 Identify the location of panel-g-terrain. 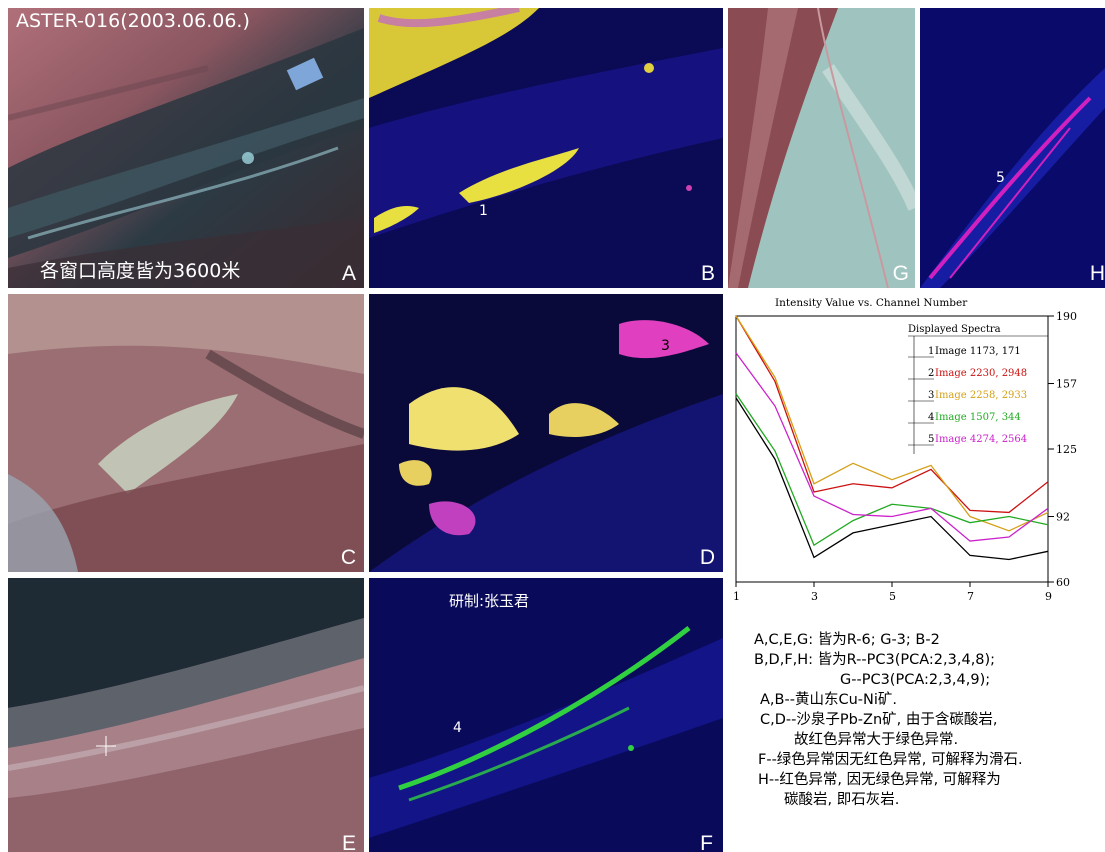
(821, 148).